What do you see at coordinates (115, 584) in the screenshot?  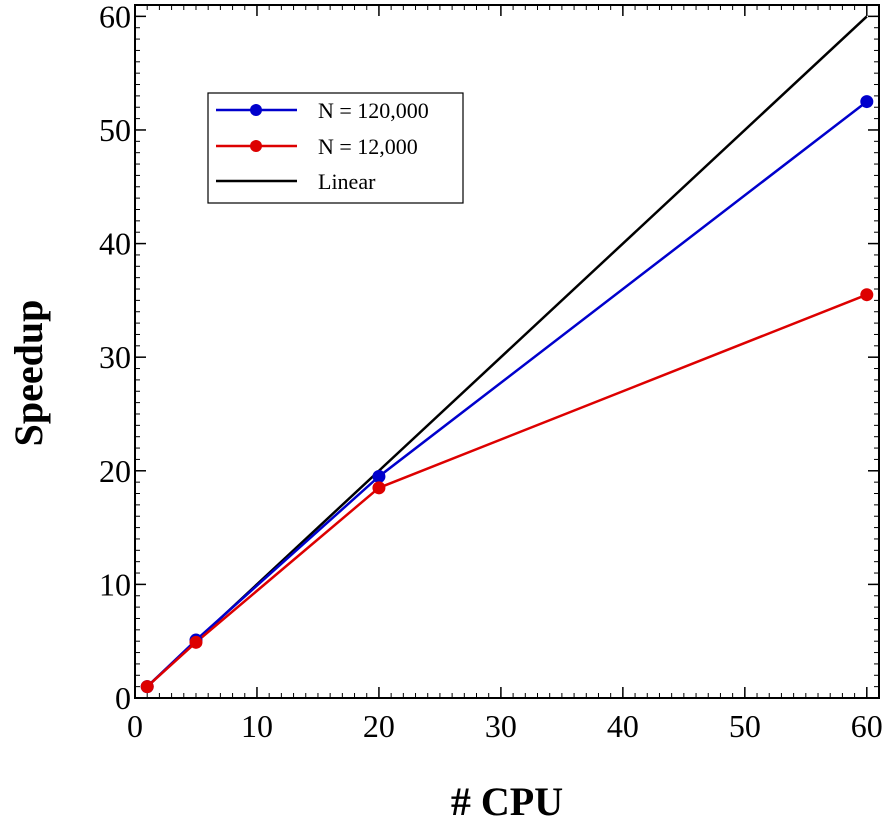 I see `y-tick-label: 10` at bounding box center [115, 584].